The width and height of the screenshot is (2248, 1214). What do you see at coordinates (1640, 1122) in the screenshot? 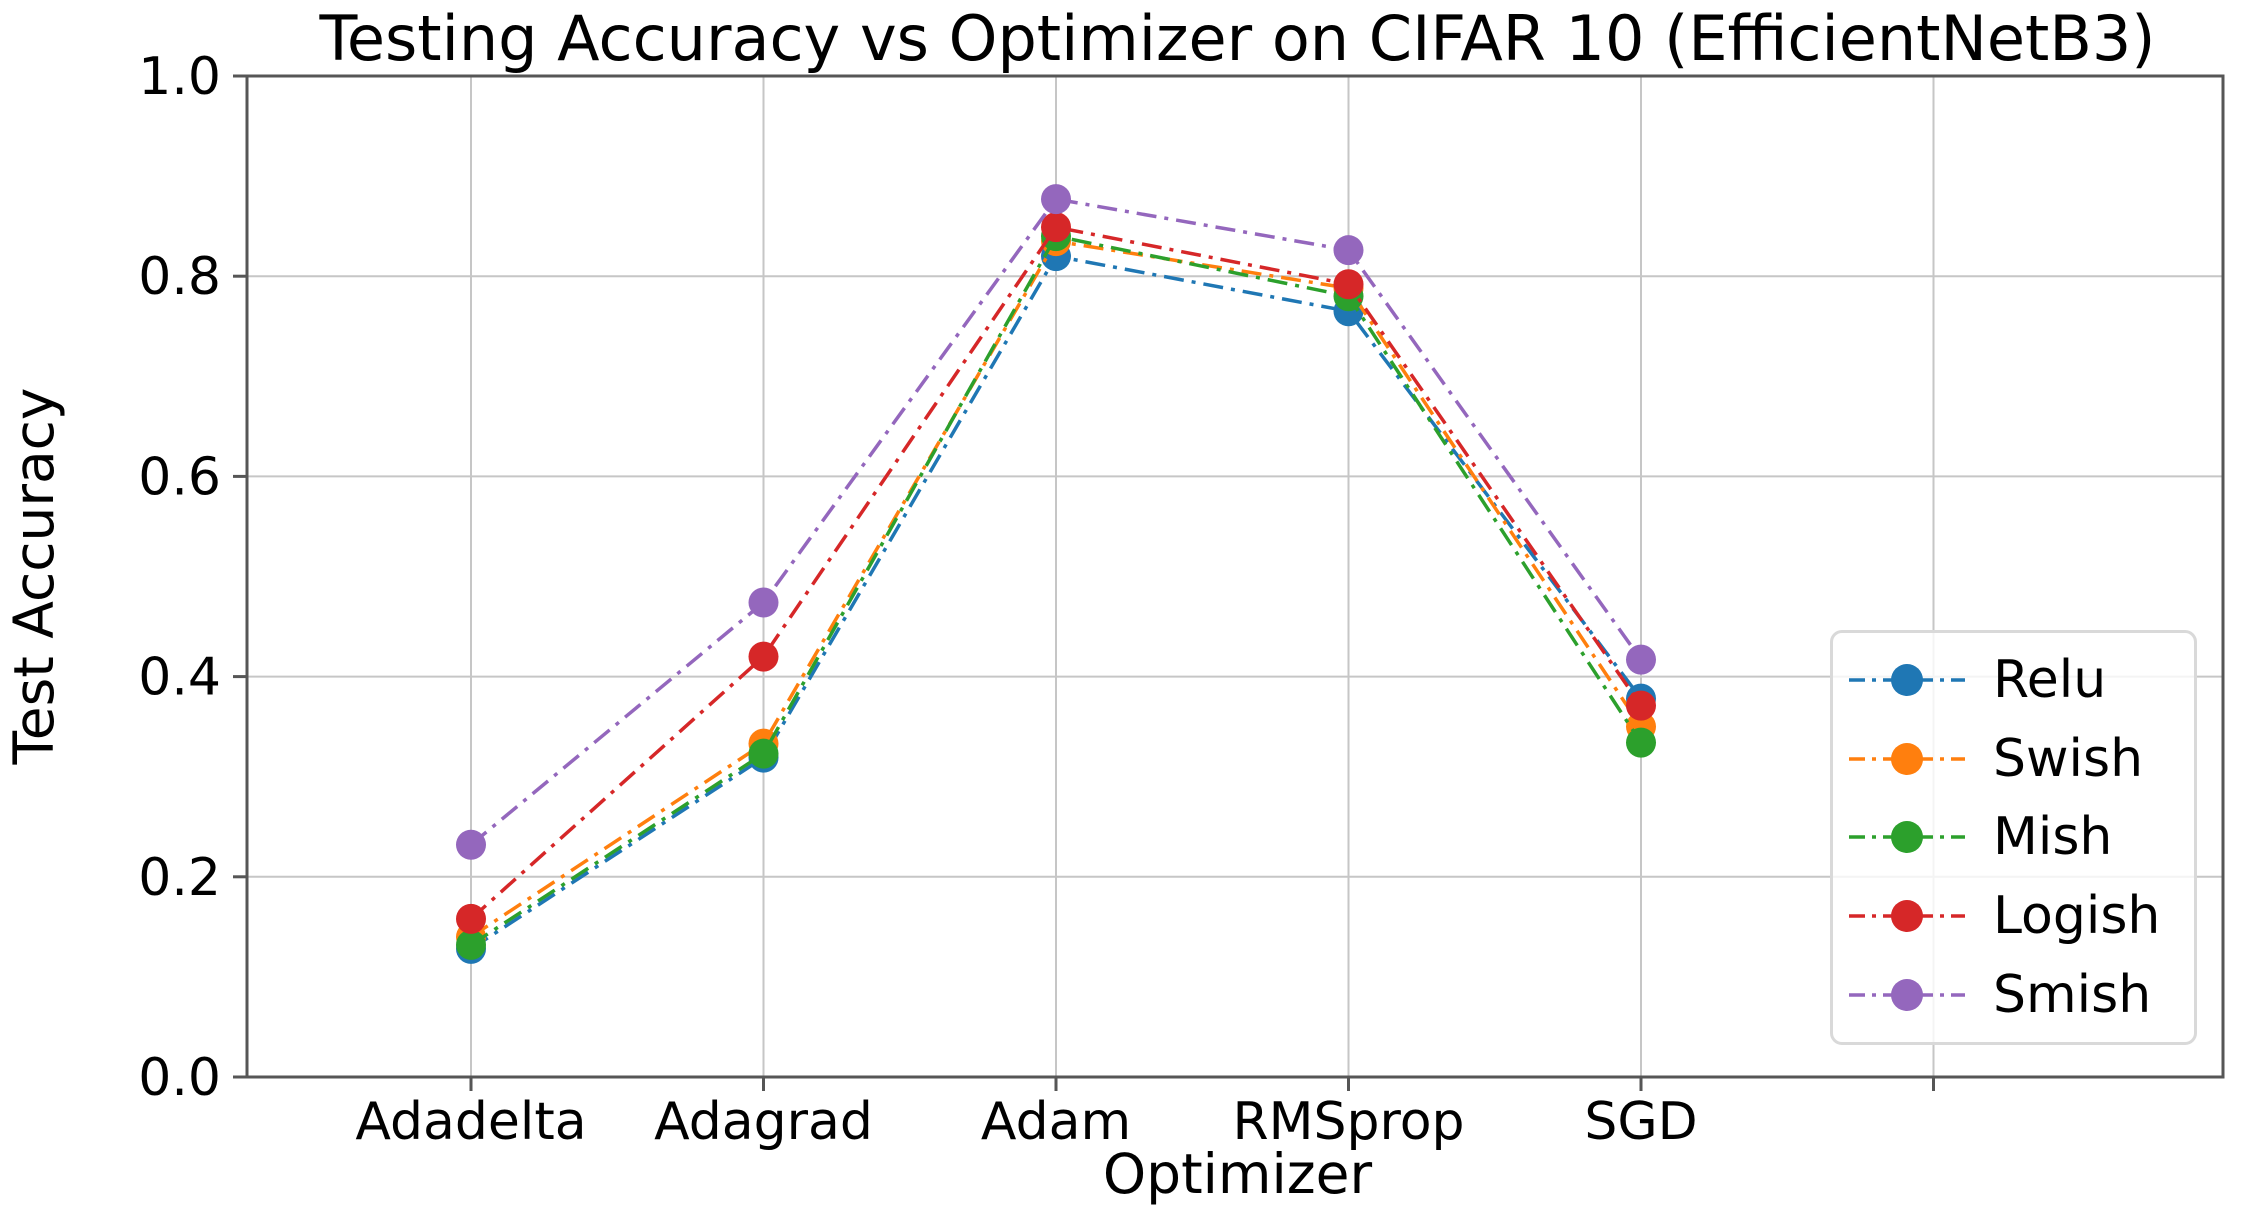
I see `x-tick-label: SGD` at bounding box center [1640, 1122].